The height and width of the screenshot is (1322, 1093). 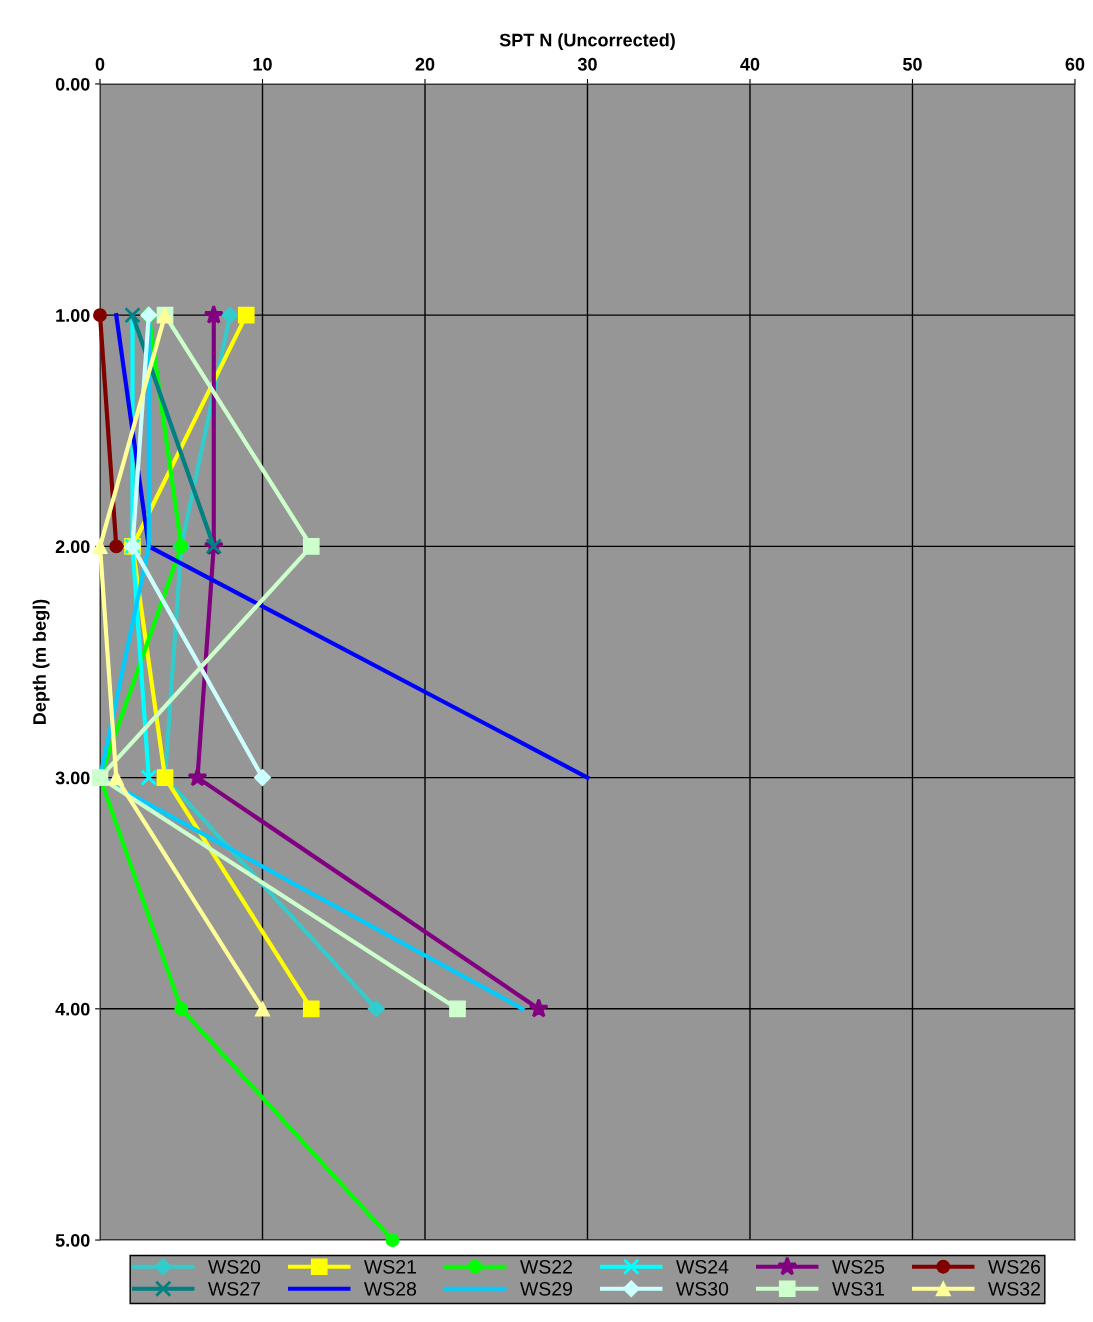 I want to click on x-tick-label: 10, so click(x=262, y=64).